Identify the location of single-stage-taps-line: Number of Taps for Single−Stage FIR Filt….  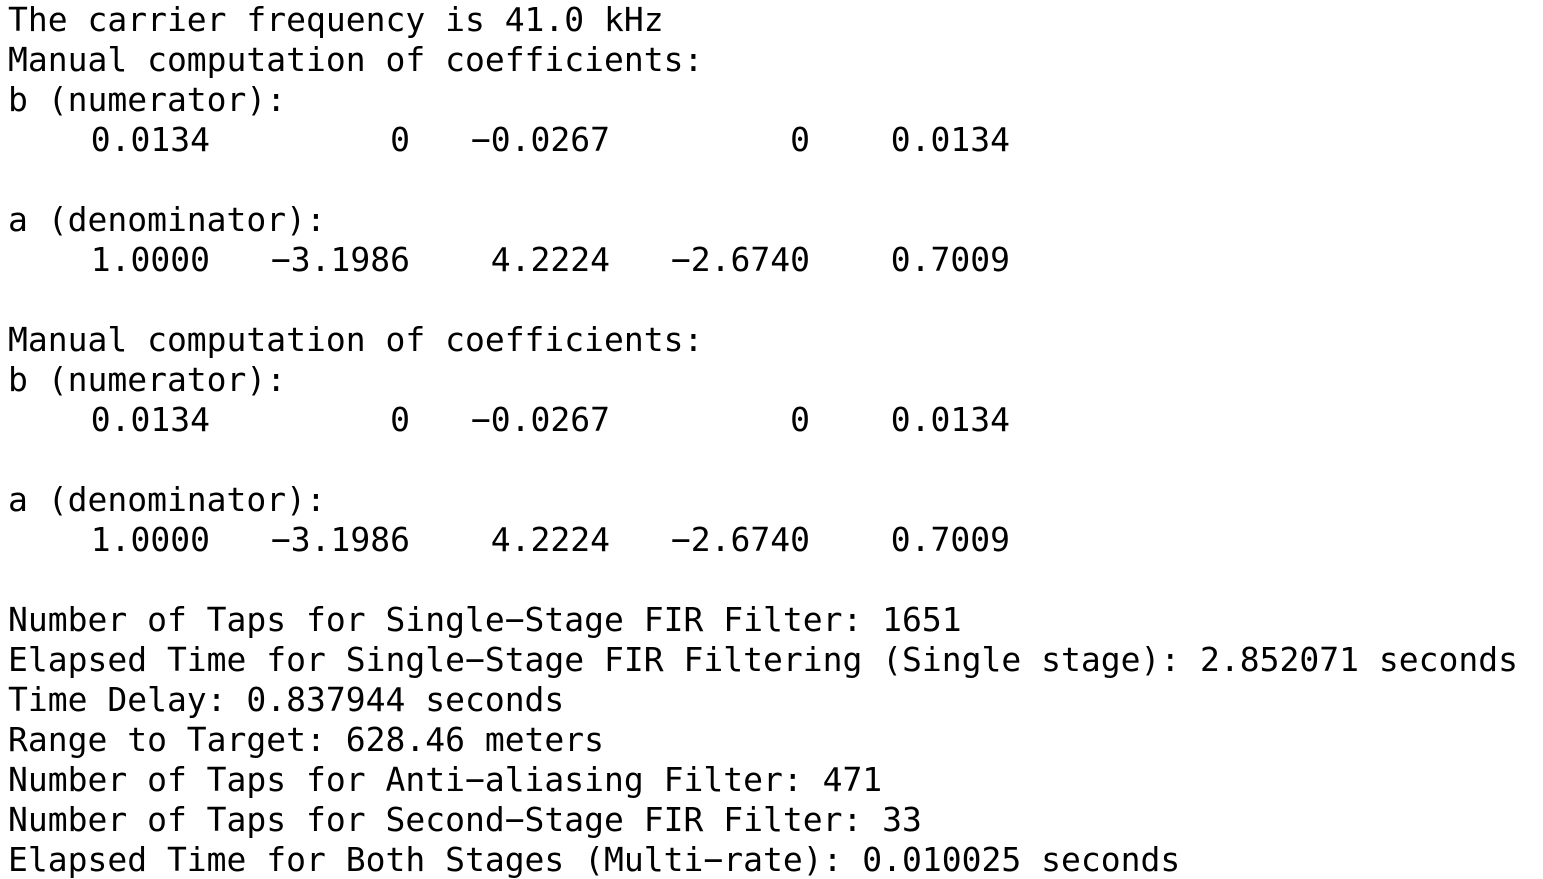
(485, 619).